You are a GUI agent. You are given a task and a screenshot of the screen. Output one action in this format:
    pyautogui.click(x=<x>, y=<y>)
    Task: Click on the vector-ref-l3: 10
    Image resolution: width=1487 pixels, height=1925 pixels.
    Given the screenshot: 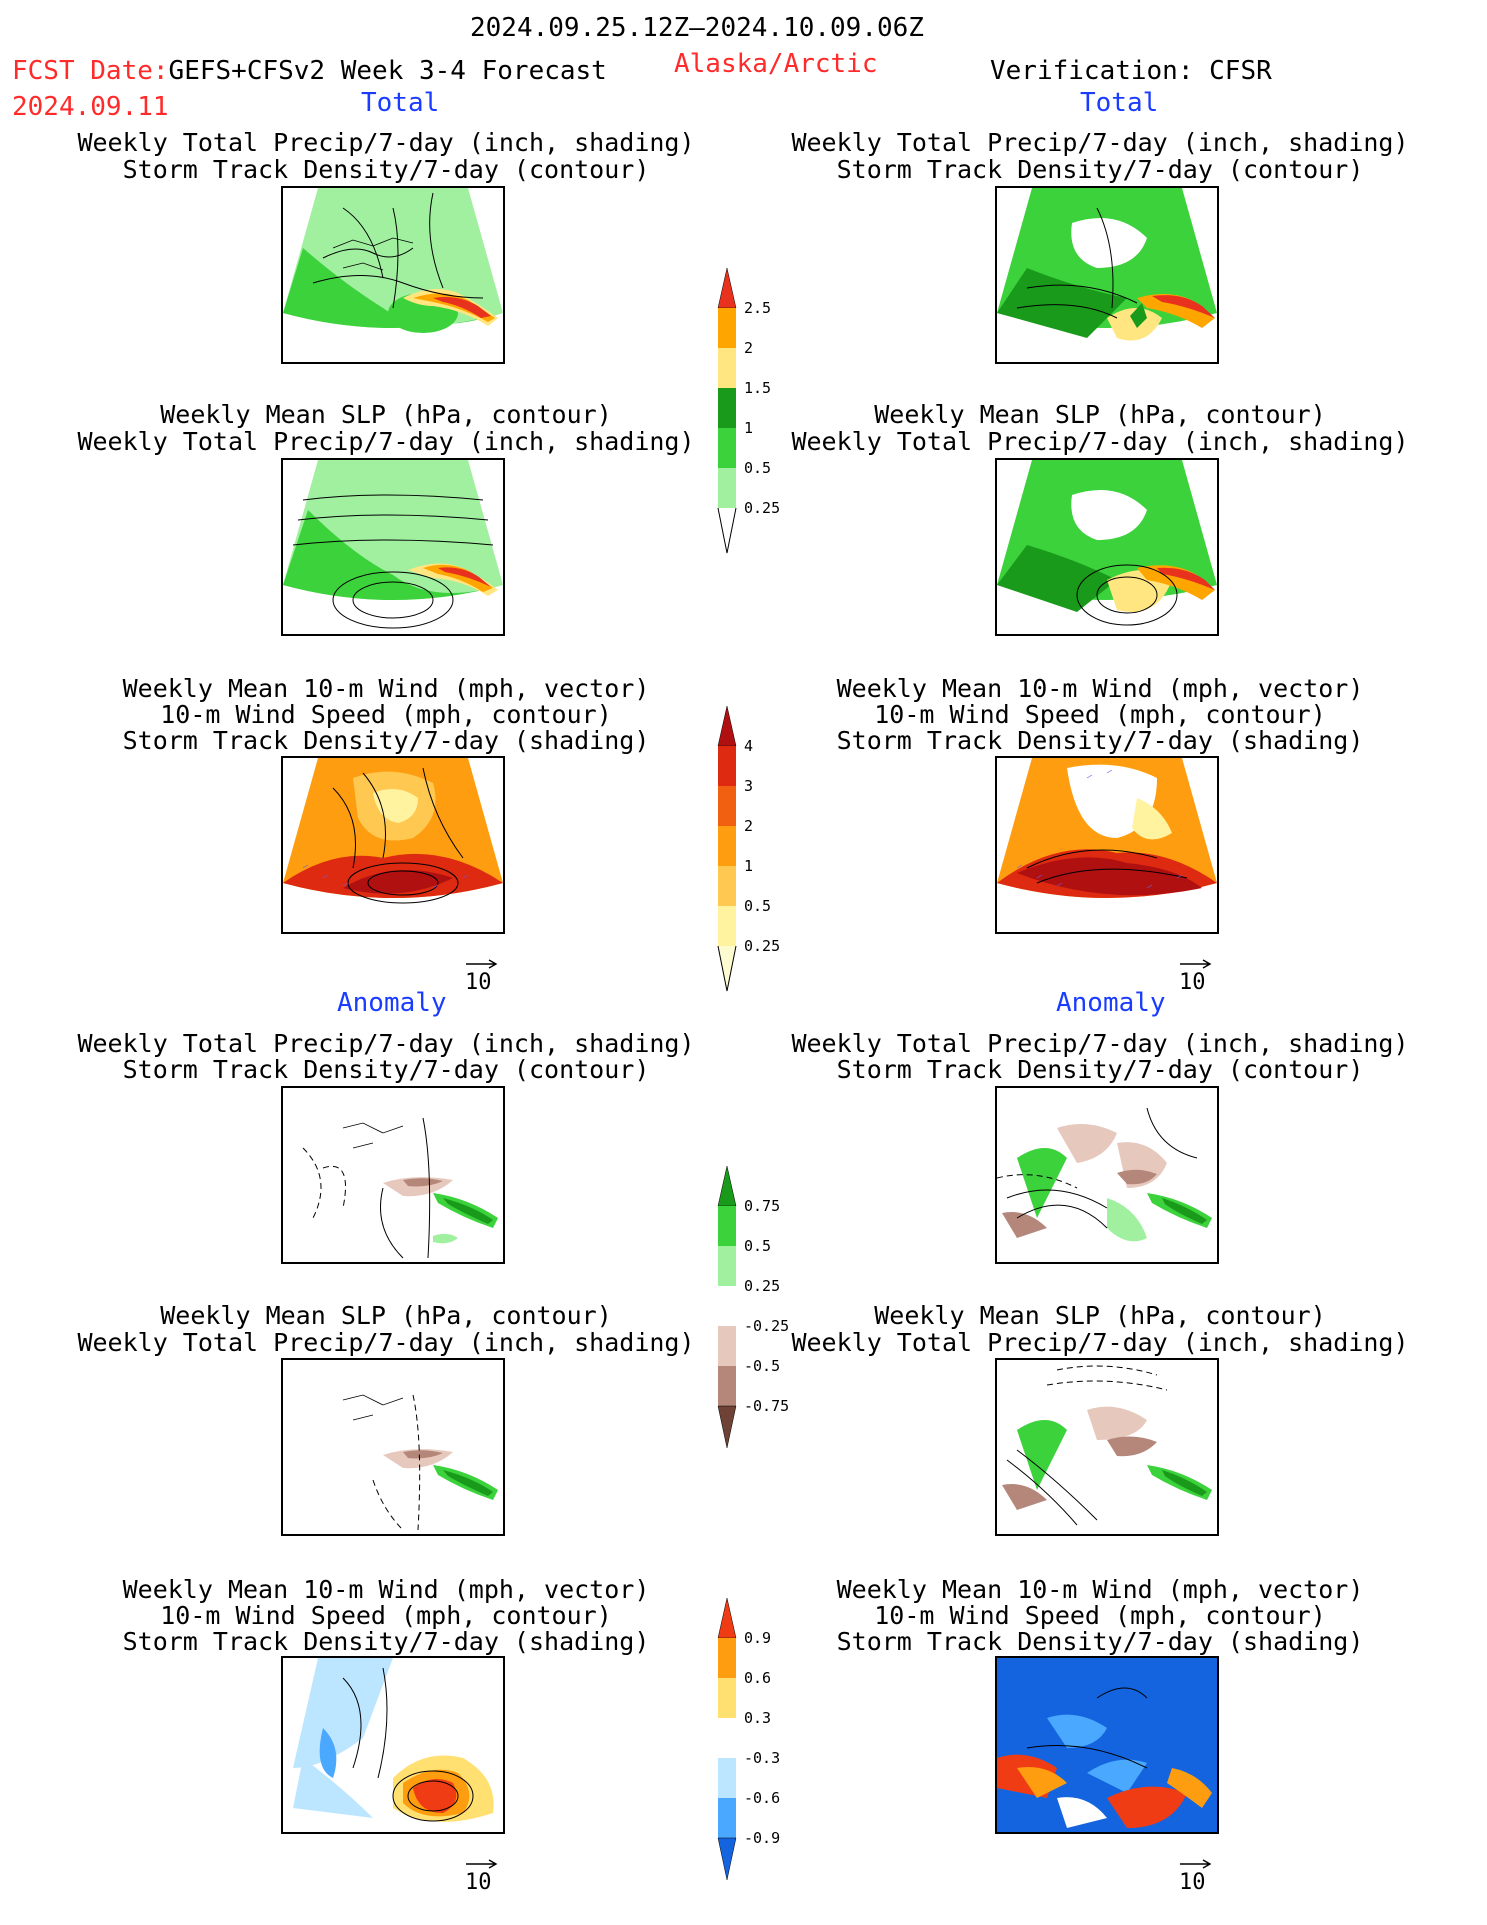 What is the action you would take?
    pyautogui.click(x=482, y=976)
    